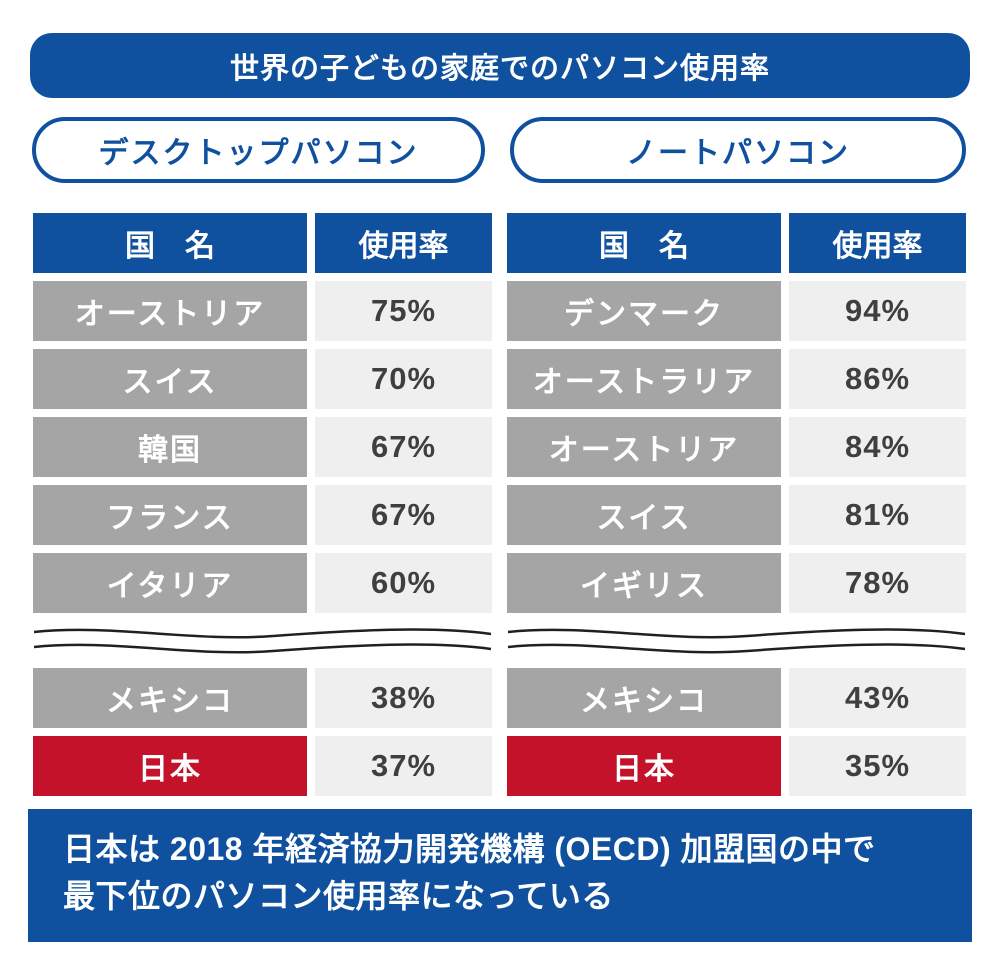 The width and height of the screenshot is (1000, 965). I want to click on table-row-japan: 日本 37%, so click(262, 766).